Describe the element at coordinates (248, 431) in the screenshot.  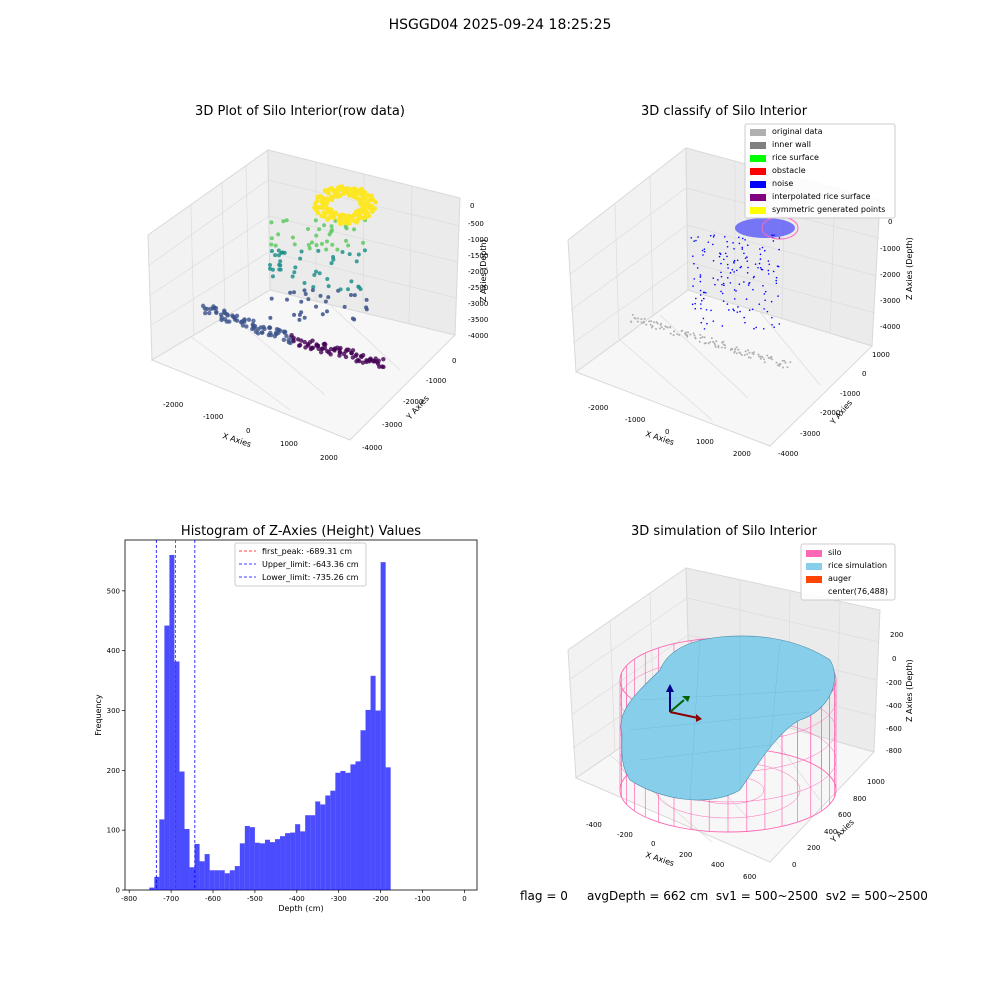
I see `raw-xtick: 0` at that location.